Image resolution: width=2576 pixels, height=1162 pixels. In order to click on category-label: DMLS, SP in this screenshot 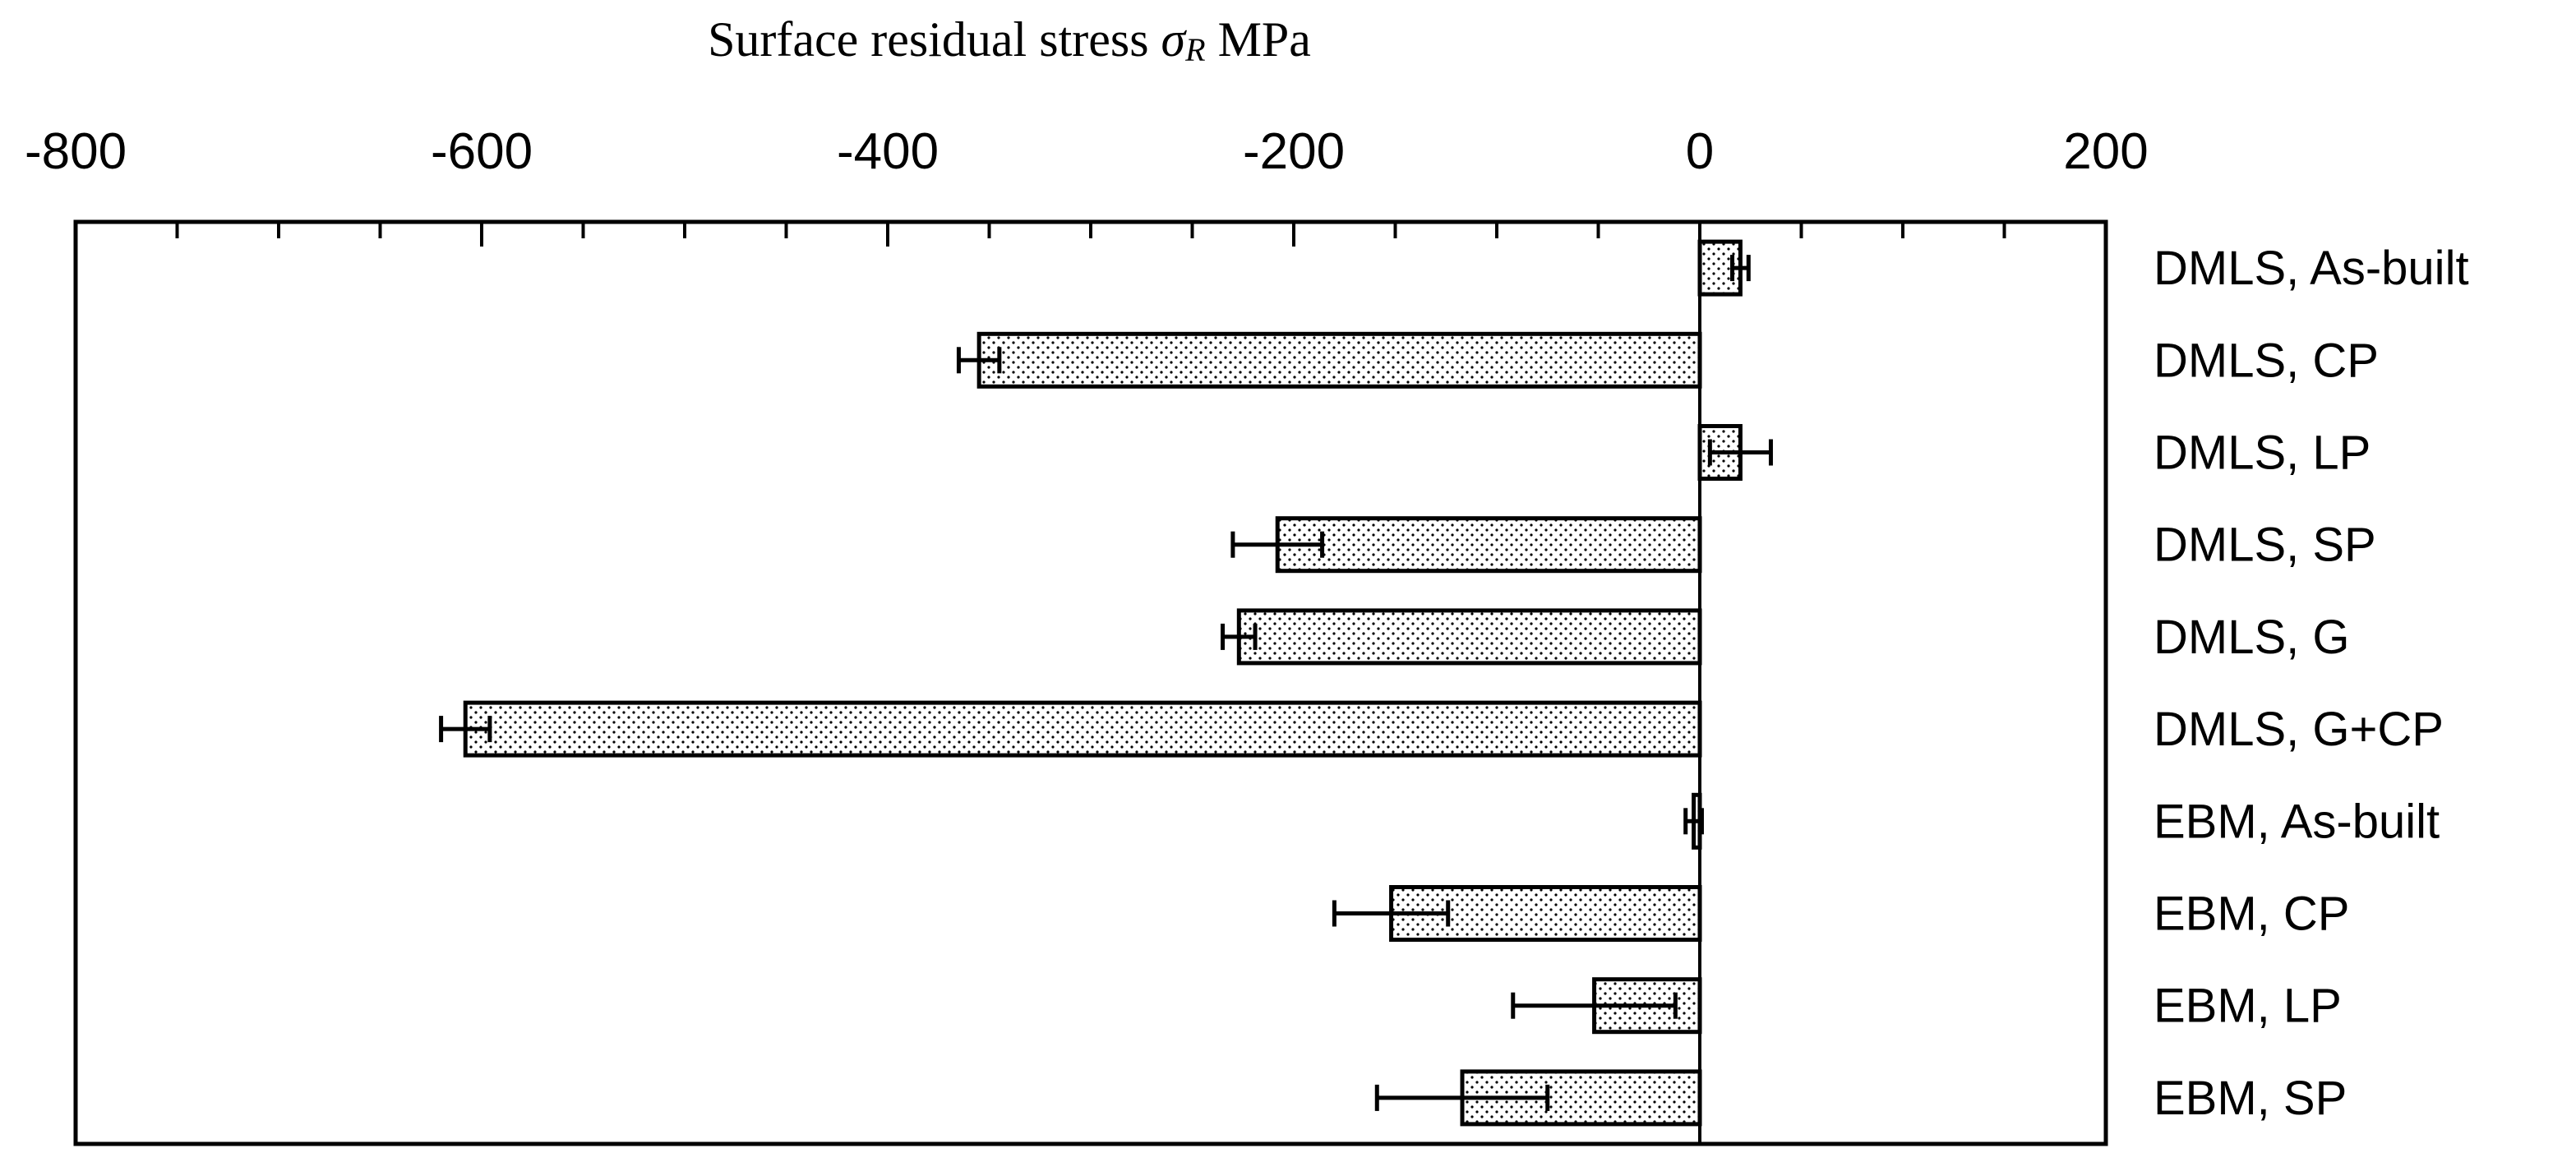, I will do `click(2265, 545)`.